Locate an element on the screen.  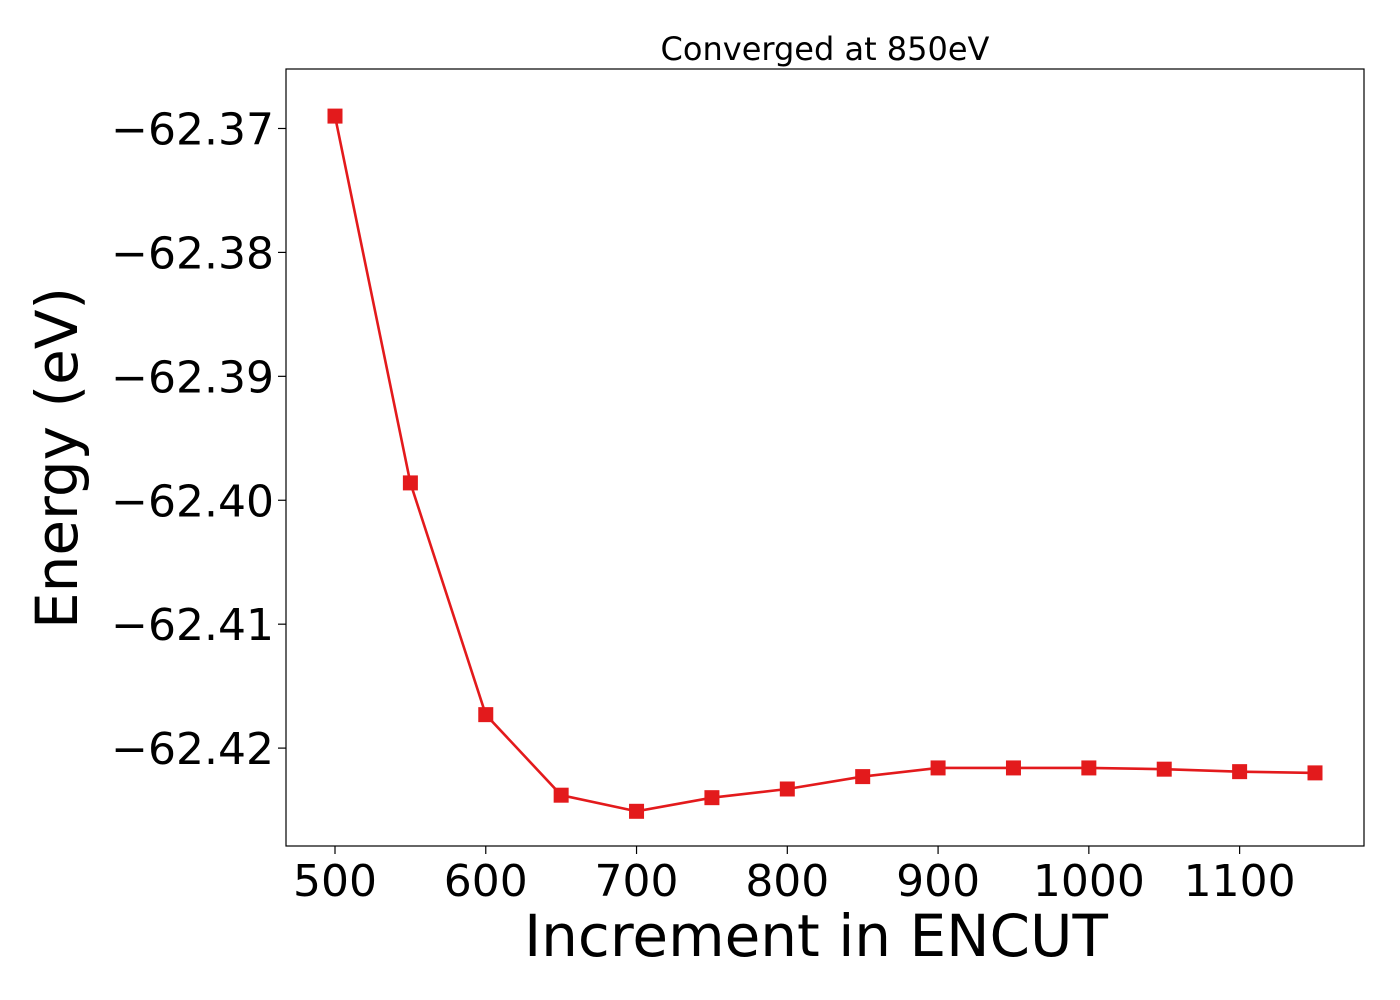
y-tick-label: −62.40 is located at coordinates (192, 501).